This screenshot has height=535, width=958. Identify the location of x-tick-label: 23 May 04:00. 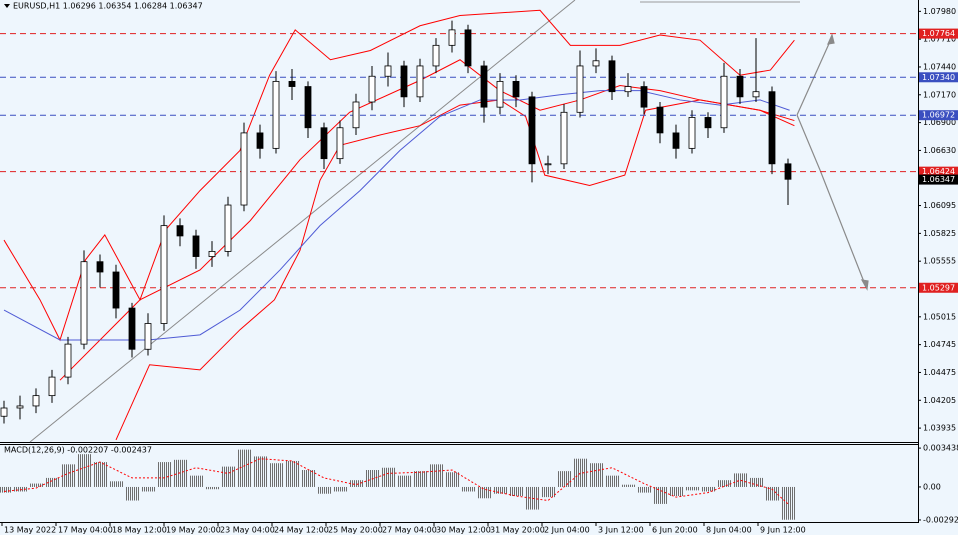
(247, 530).